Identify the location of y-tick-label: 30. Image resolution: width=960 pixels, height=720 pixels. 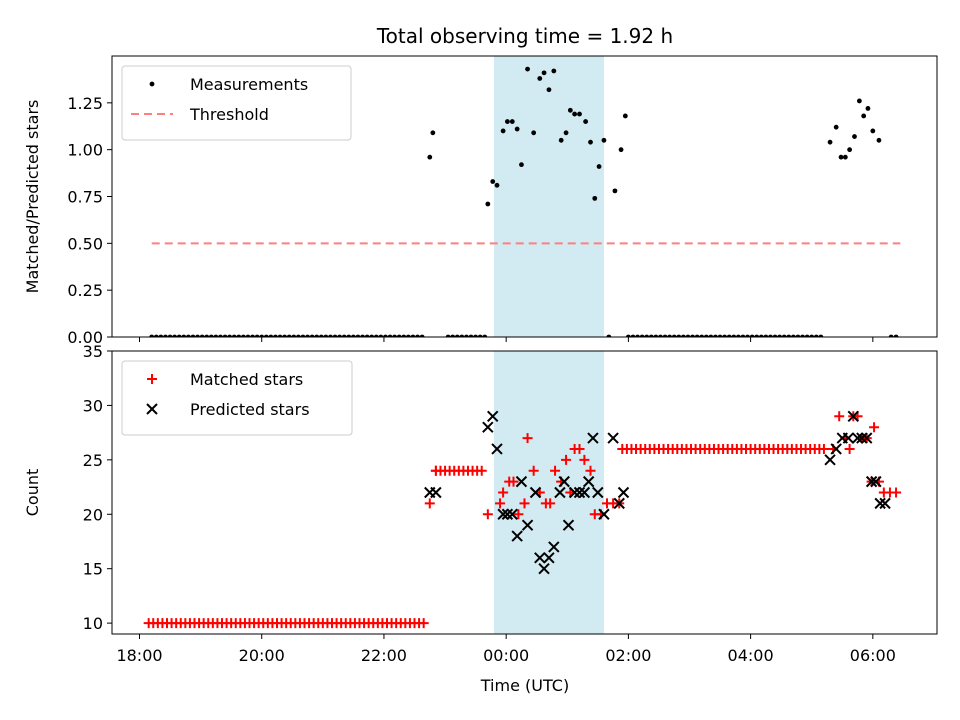
(93, 405).